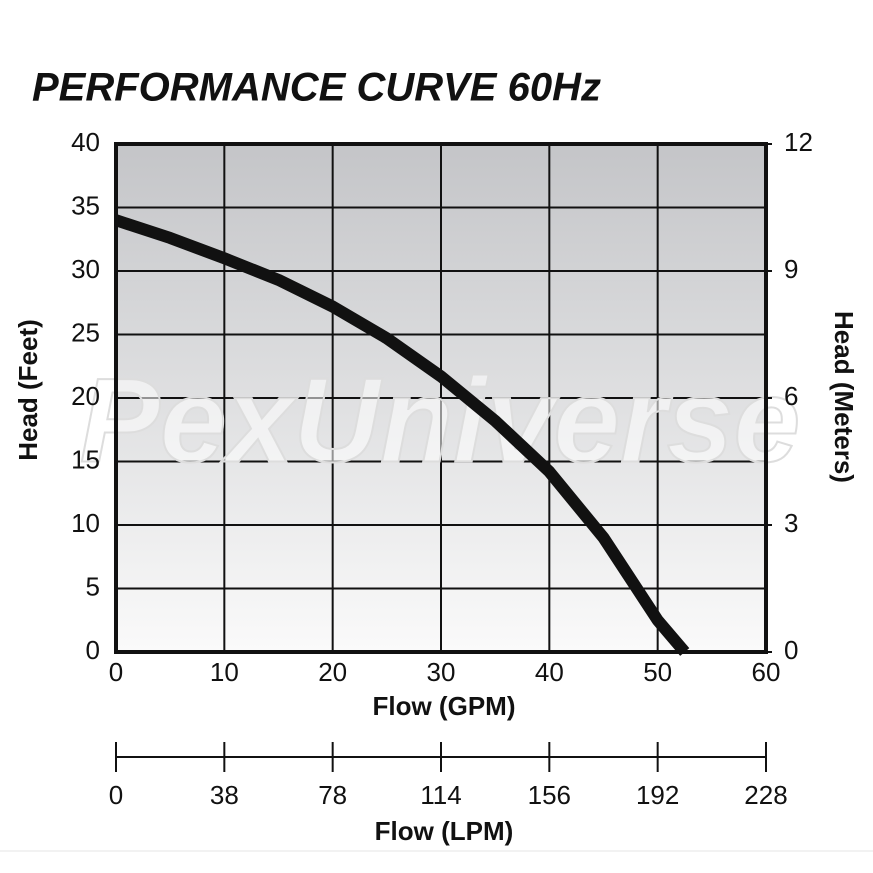 The height and width of the screenshot is (873, 873). What do you see at coordinates (791, 523) in the screenshot?
I see `y2-tick-label: 3` at bounding box center [791, 523].